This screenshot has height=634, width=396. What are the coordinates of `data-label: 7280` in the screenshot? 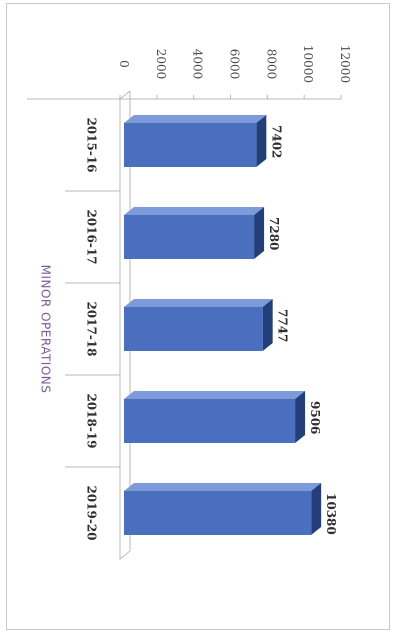 It's located at (274, 233).